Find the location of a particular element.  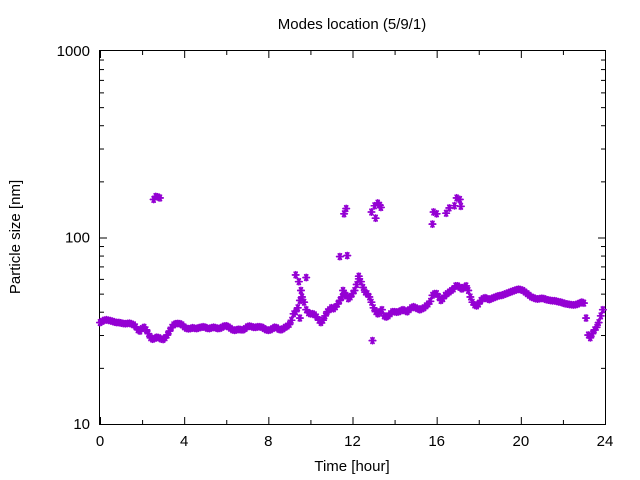

x-tick-label: 0 is located at coordinates (100, 441).